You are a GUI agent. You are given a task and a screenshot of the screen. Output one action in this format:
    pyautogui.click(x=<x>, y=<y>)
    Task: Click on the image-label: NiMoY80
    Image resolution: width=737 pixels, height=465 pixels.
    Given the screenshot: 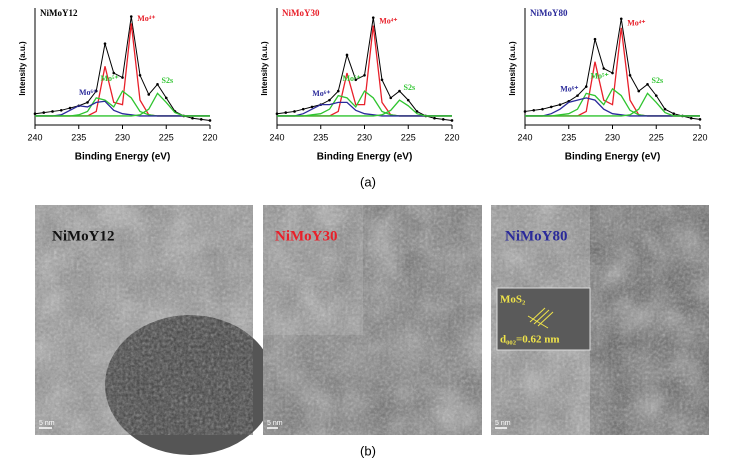 What is the action you would take?
    pyautogui.click(x=536, y=236)
    